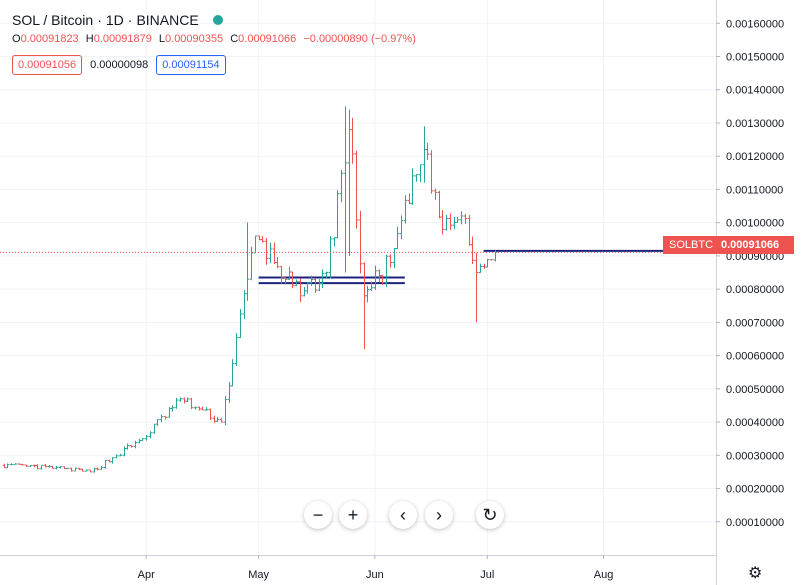 The height and width of the screenshot is (585, 804). Describe the element at coordinates (755, 573) in the screenshot. I see `settings-gear-icon: ⚙` at that location.